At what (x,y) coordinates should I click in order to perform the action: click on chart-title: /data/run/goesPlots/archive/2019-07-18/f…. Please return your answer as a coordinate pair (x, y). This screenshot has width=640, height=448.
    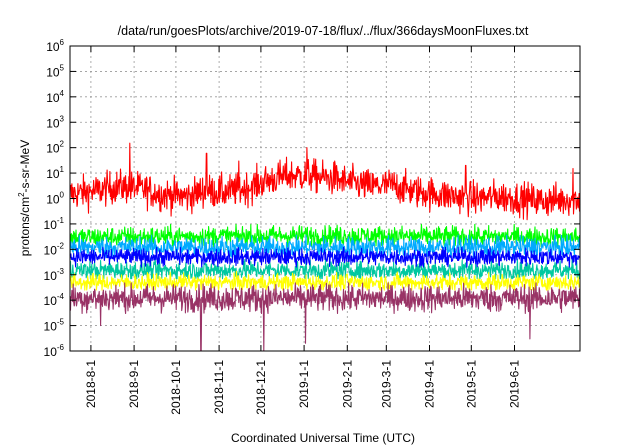
    Looking at the image, I should click on (323, 31).